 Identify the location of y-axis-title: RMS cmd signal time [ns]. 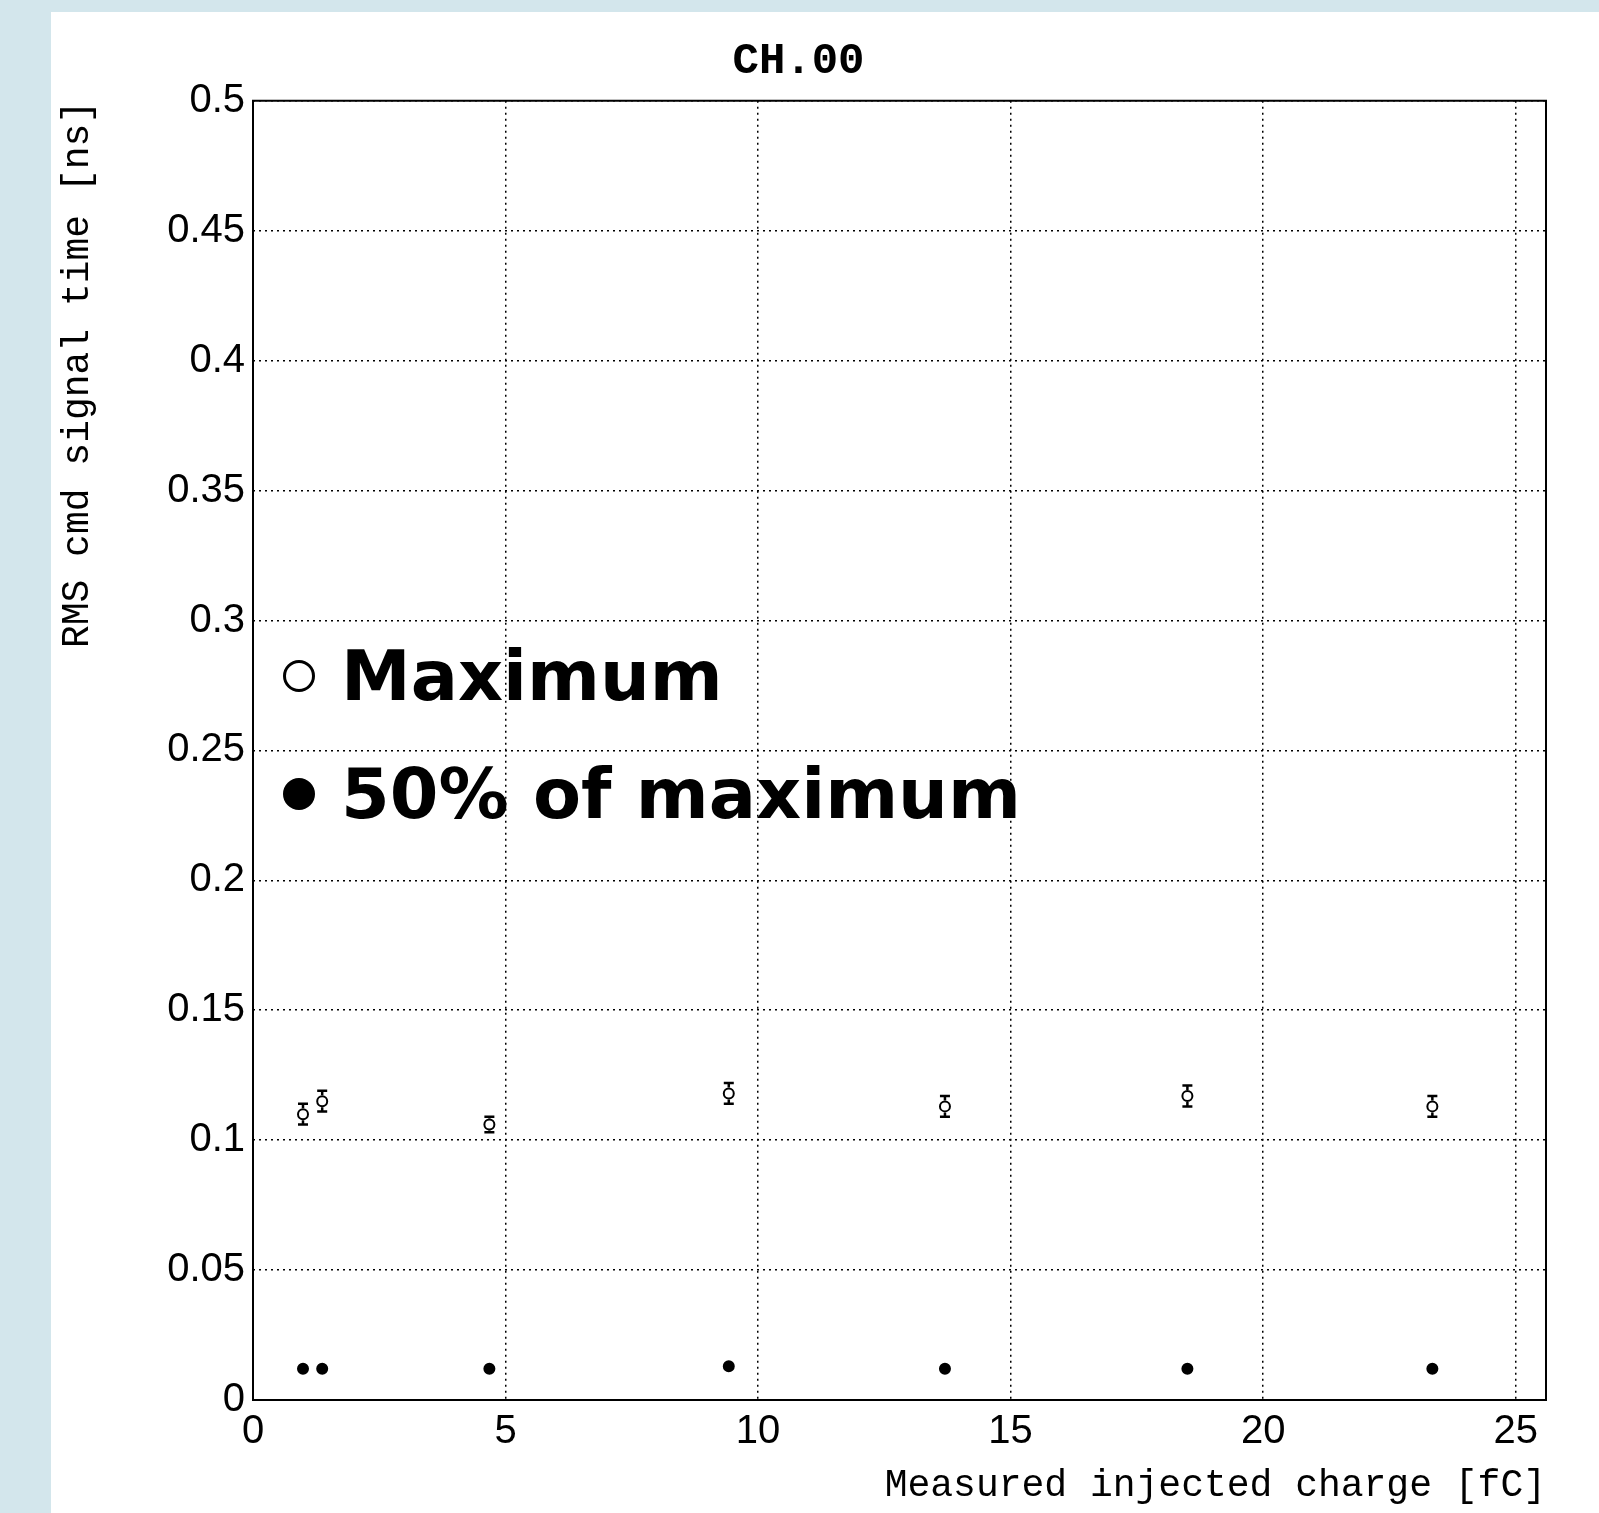
(77, 374).